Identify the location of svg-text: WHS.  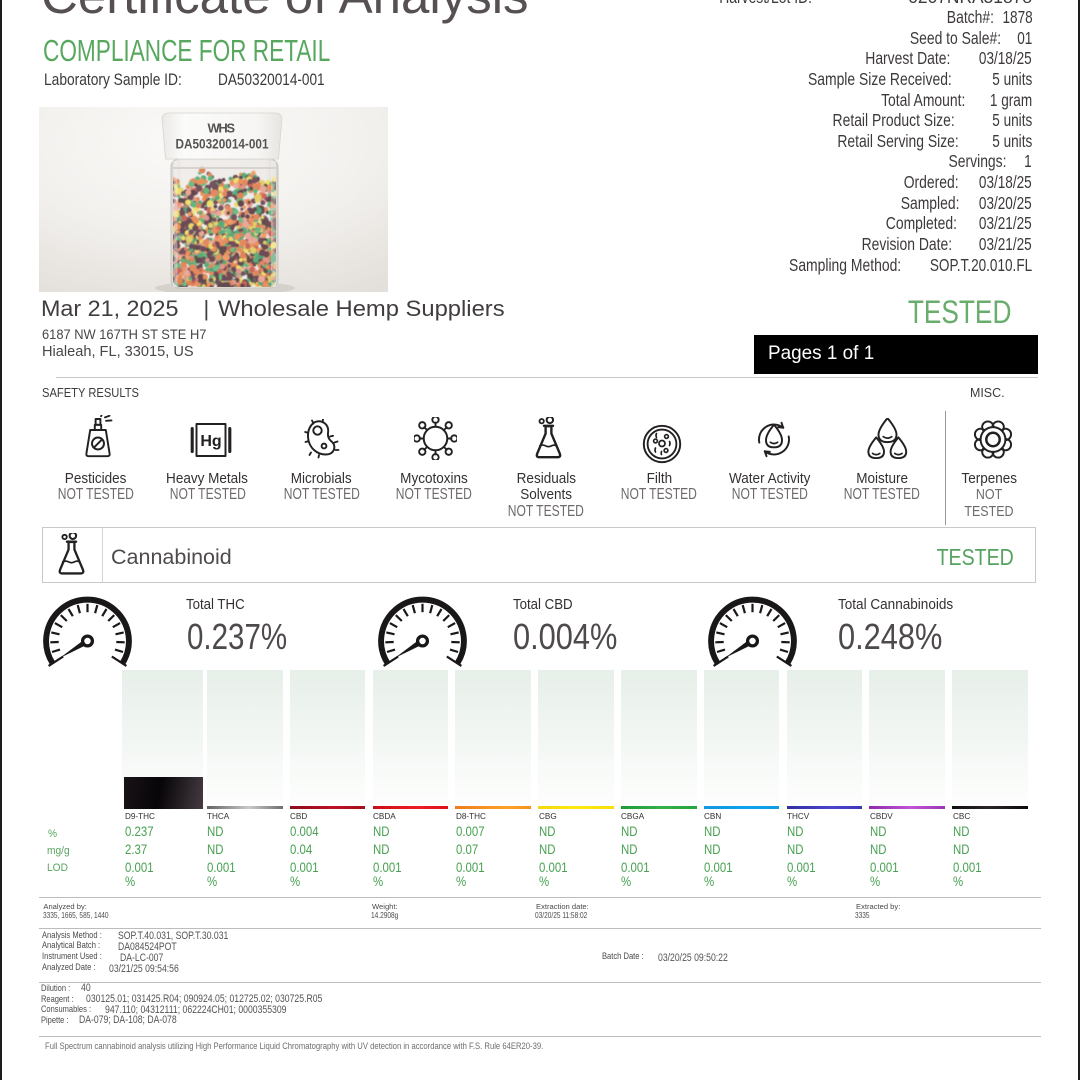
(222, 128).